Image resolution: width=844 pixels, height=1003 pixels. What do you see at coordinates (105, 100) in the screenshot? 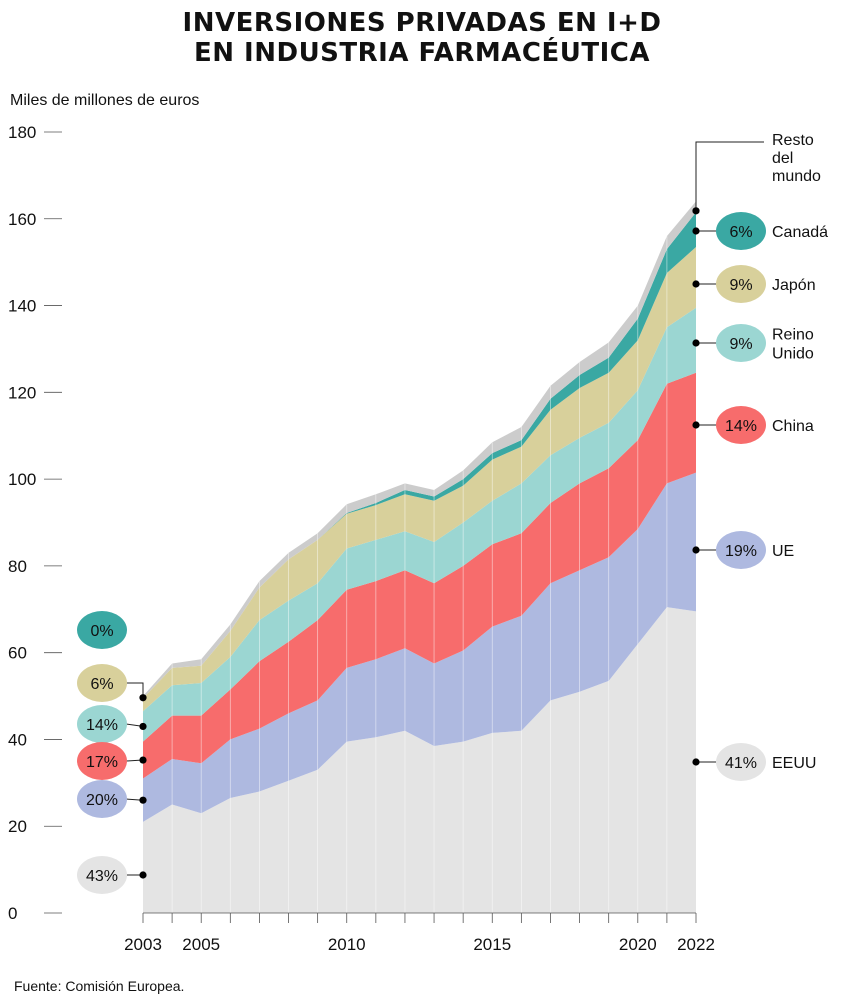
I see `y-axis-label: Miles de millones de euros` at bounding box center [105, 100].